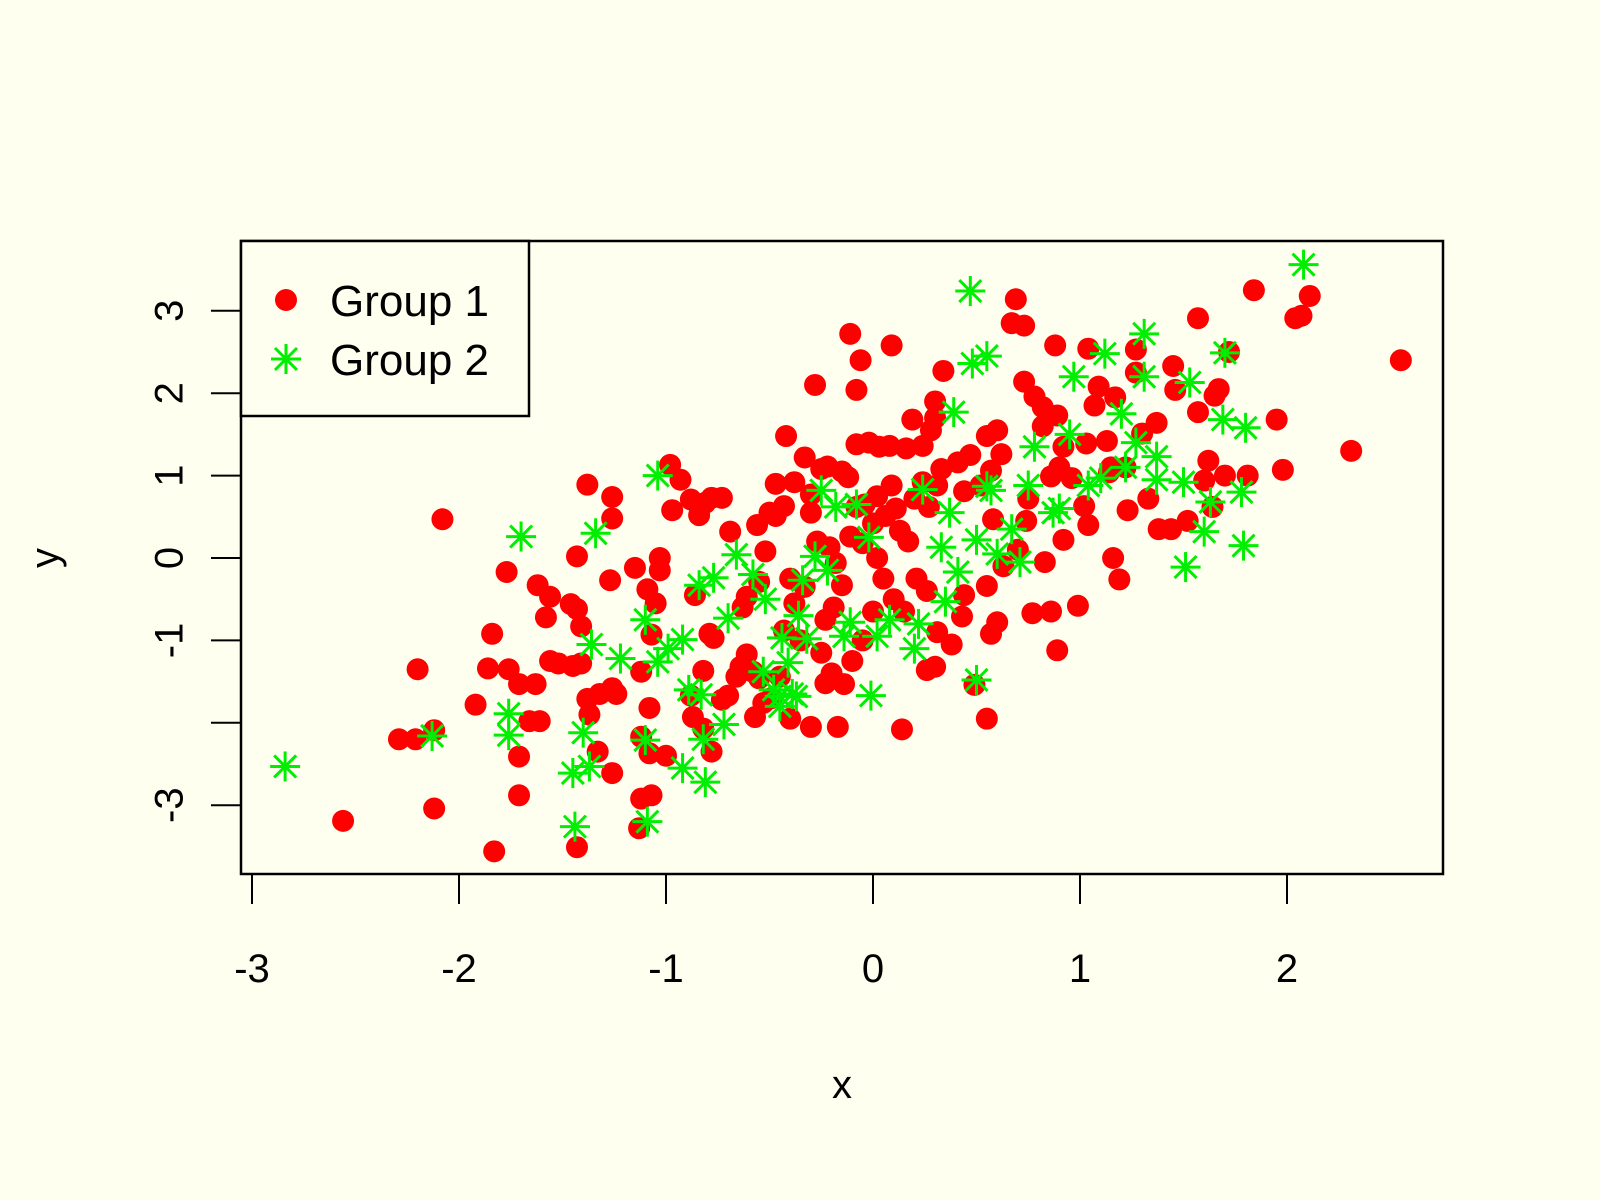  Describe the element at coordinates (170, 475) in the screenshot. I see `y-tick-label: 1` at that location.